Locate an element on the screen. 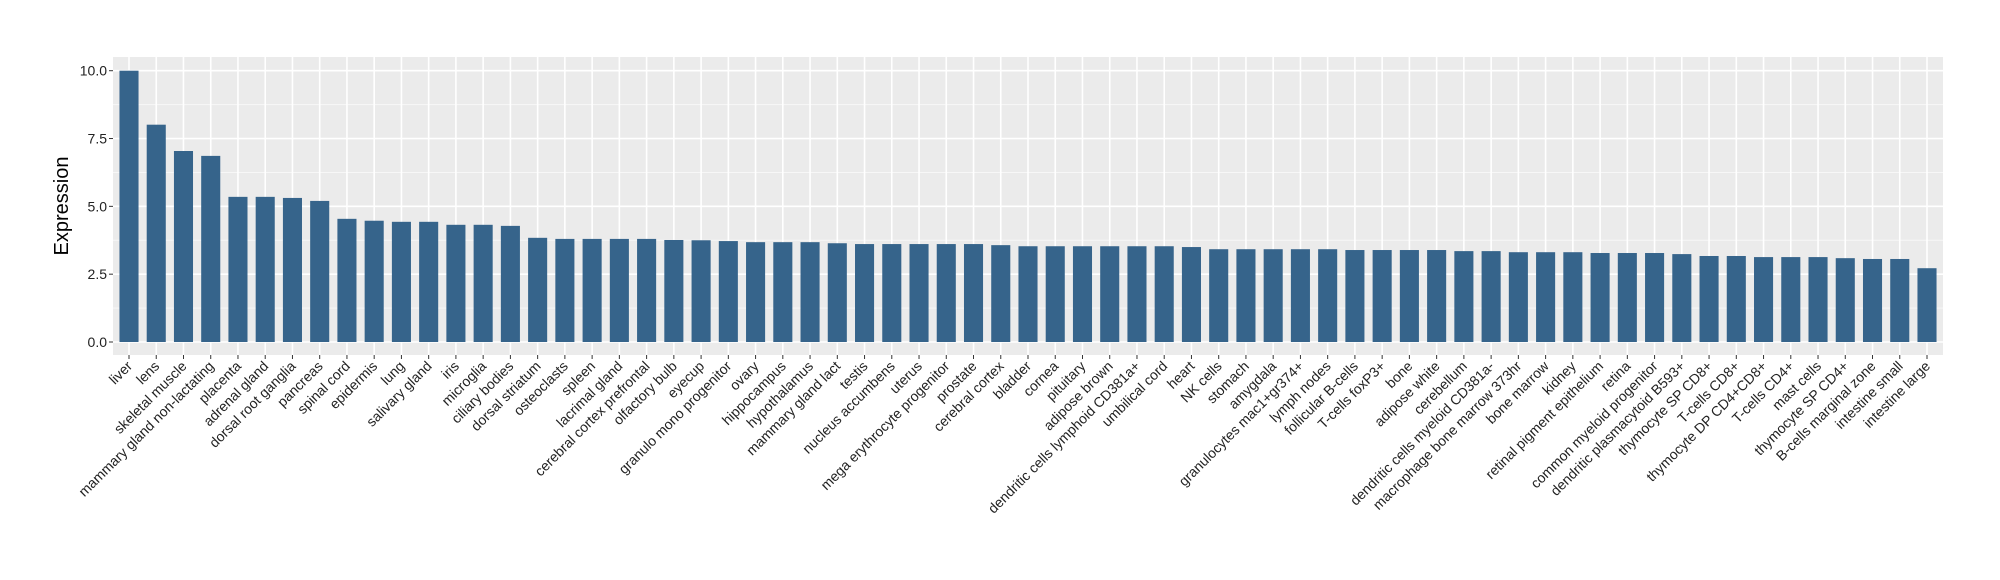  y-axis-title: Expression is located at coordinates (62, 206).